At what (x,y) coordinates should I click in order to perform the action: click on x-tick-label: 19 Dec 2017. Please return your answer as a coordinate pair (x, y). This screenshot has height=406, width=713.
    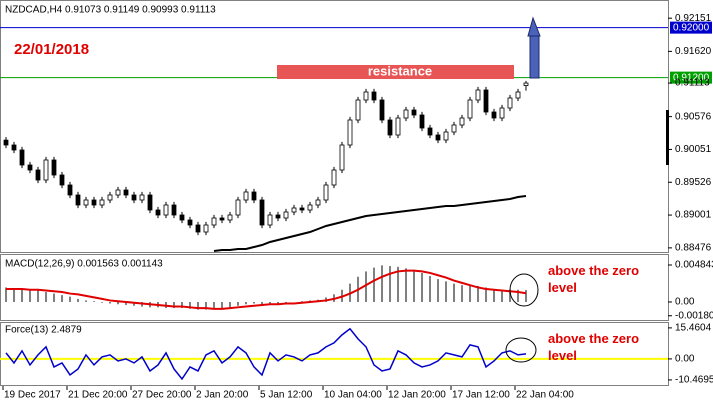
    Looking at the image, I should click on (32, 395).